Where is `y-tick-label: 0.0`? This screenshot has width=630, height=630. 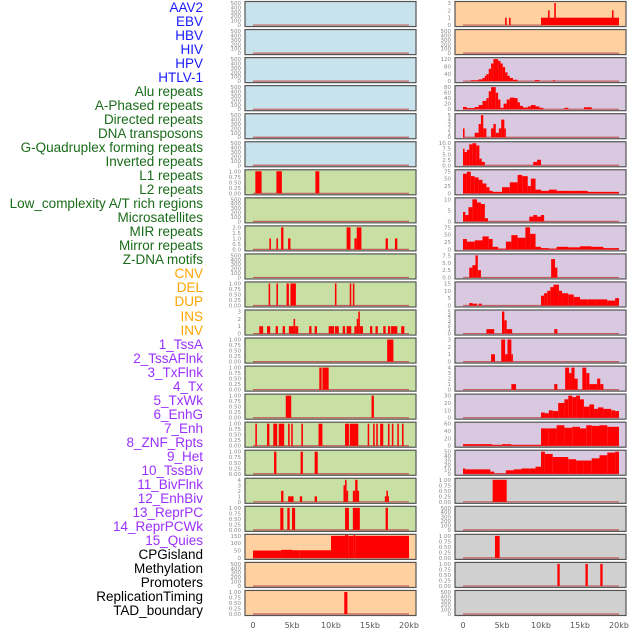
y-tick-label: 0.0 is located at coordinates (446, 166).